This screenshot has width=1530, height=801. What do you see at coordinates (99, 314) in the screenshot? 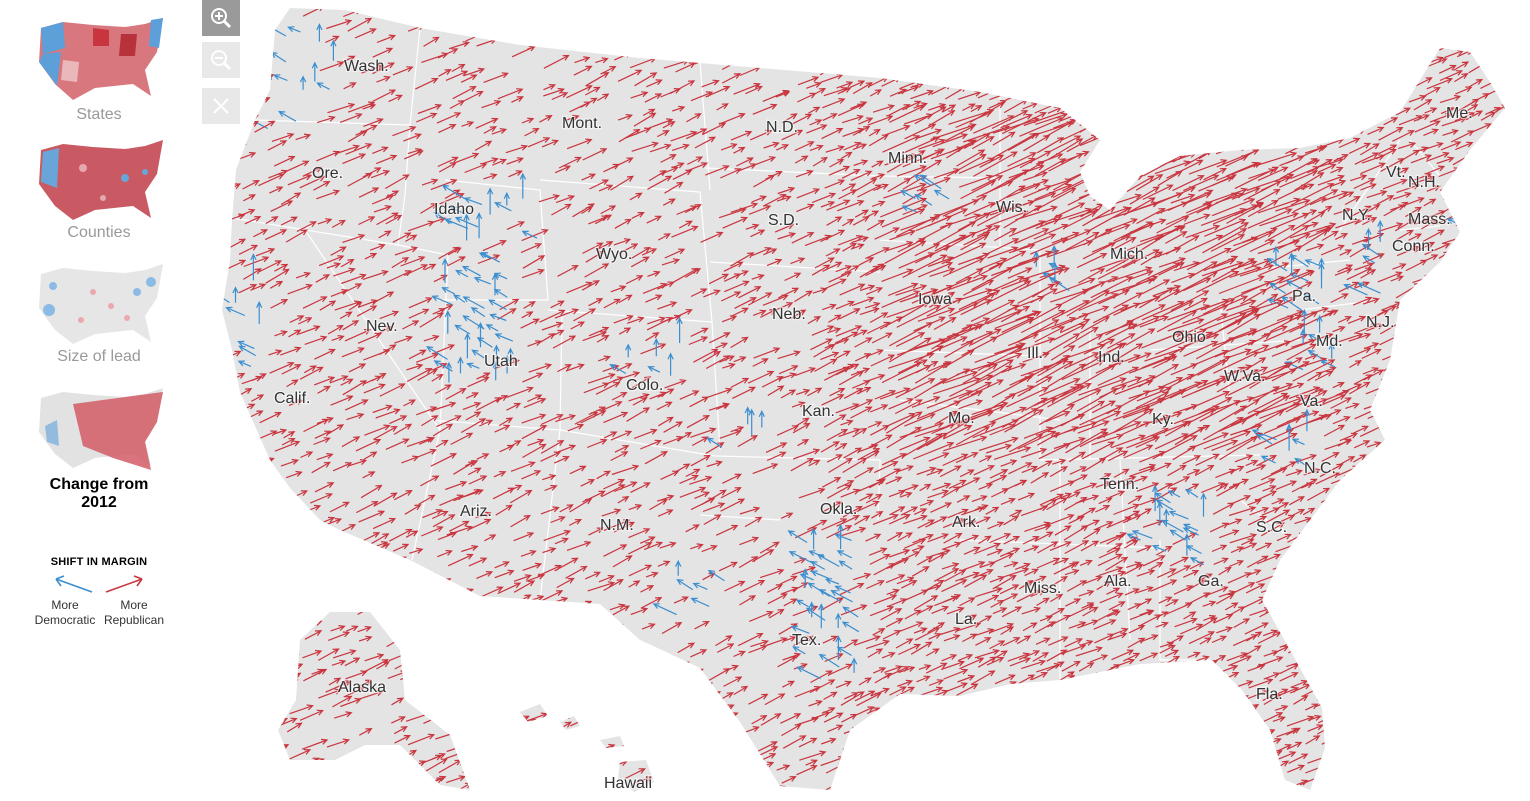
I see `view-option-size-of-lead: Size of lead` at bounding box center [99, 314].